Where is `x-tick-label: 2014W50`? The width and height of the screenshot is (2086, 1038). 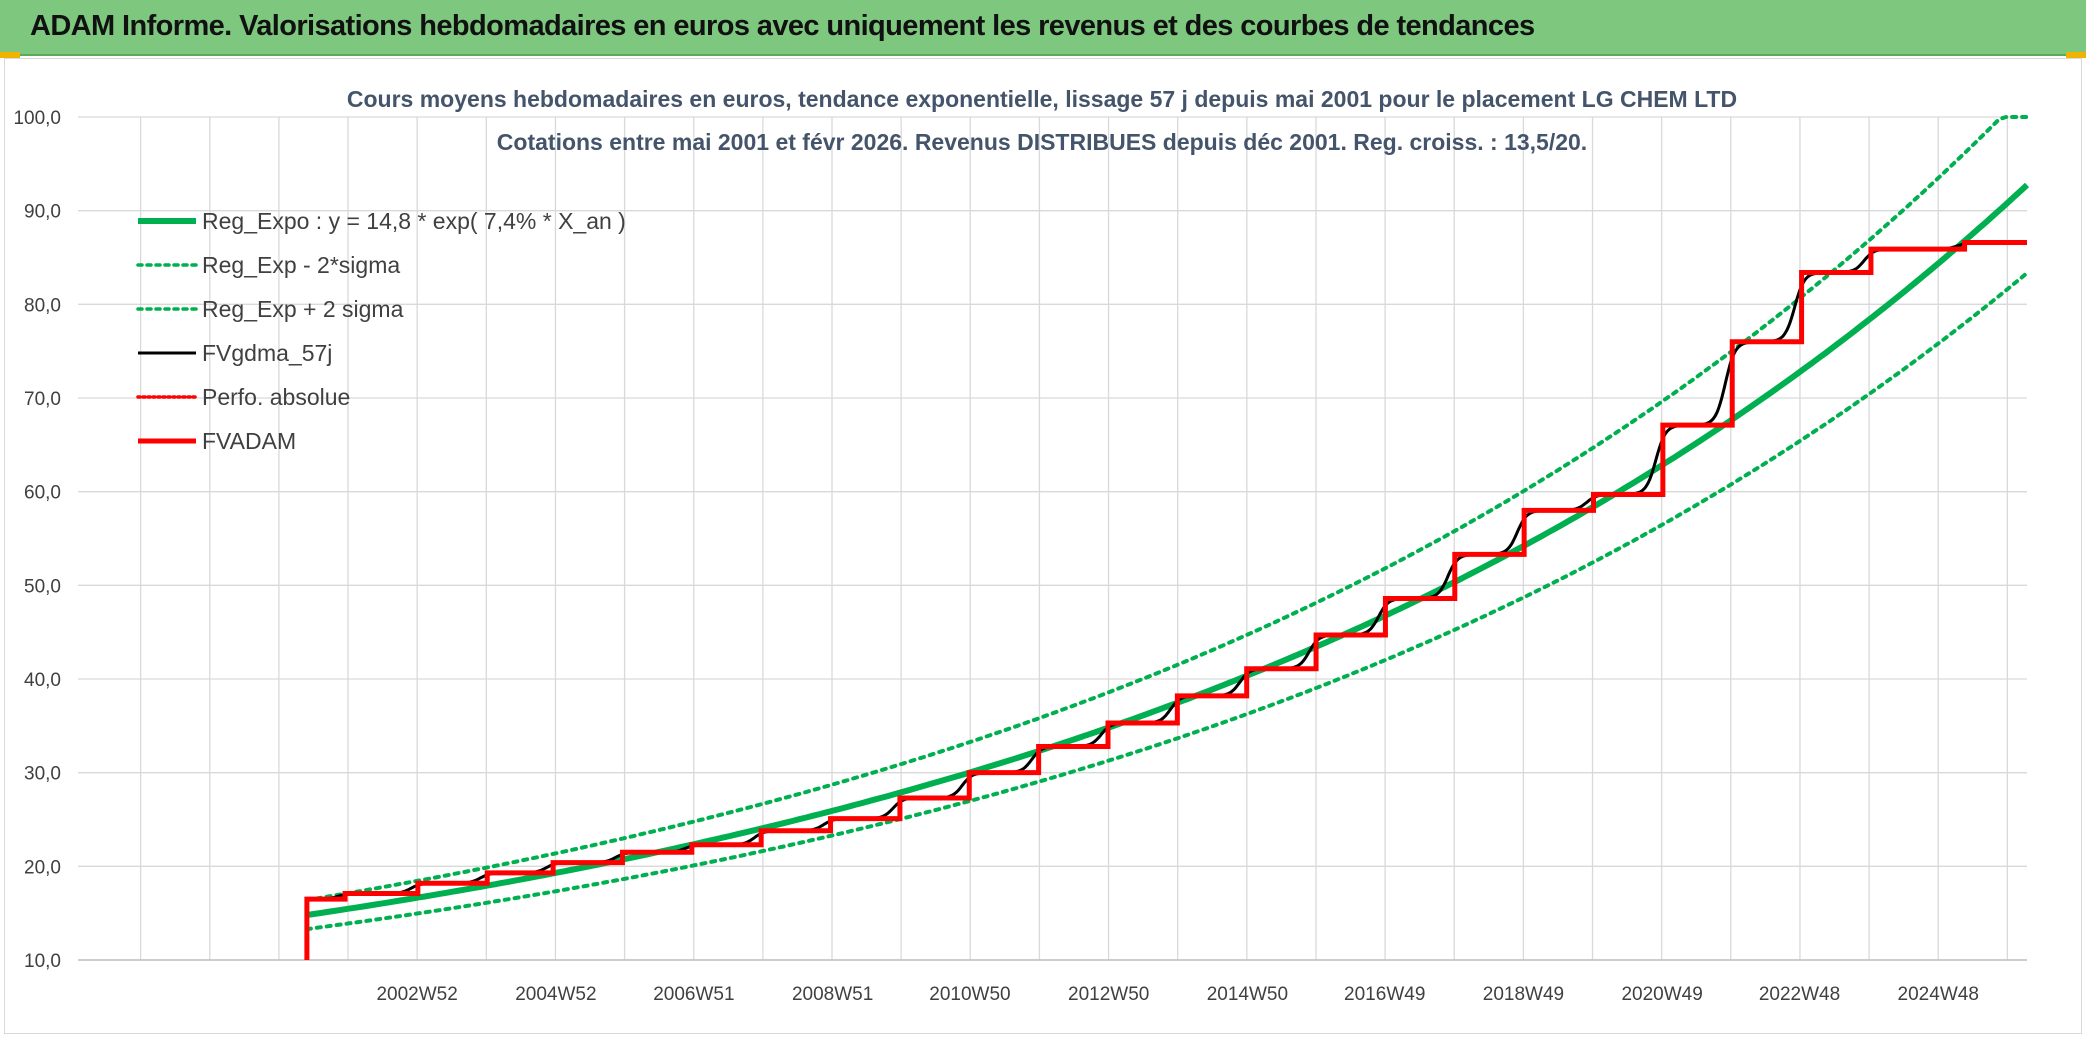
x-tick-label: 2014W50 is located at coordinates (1247, 994).